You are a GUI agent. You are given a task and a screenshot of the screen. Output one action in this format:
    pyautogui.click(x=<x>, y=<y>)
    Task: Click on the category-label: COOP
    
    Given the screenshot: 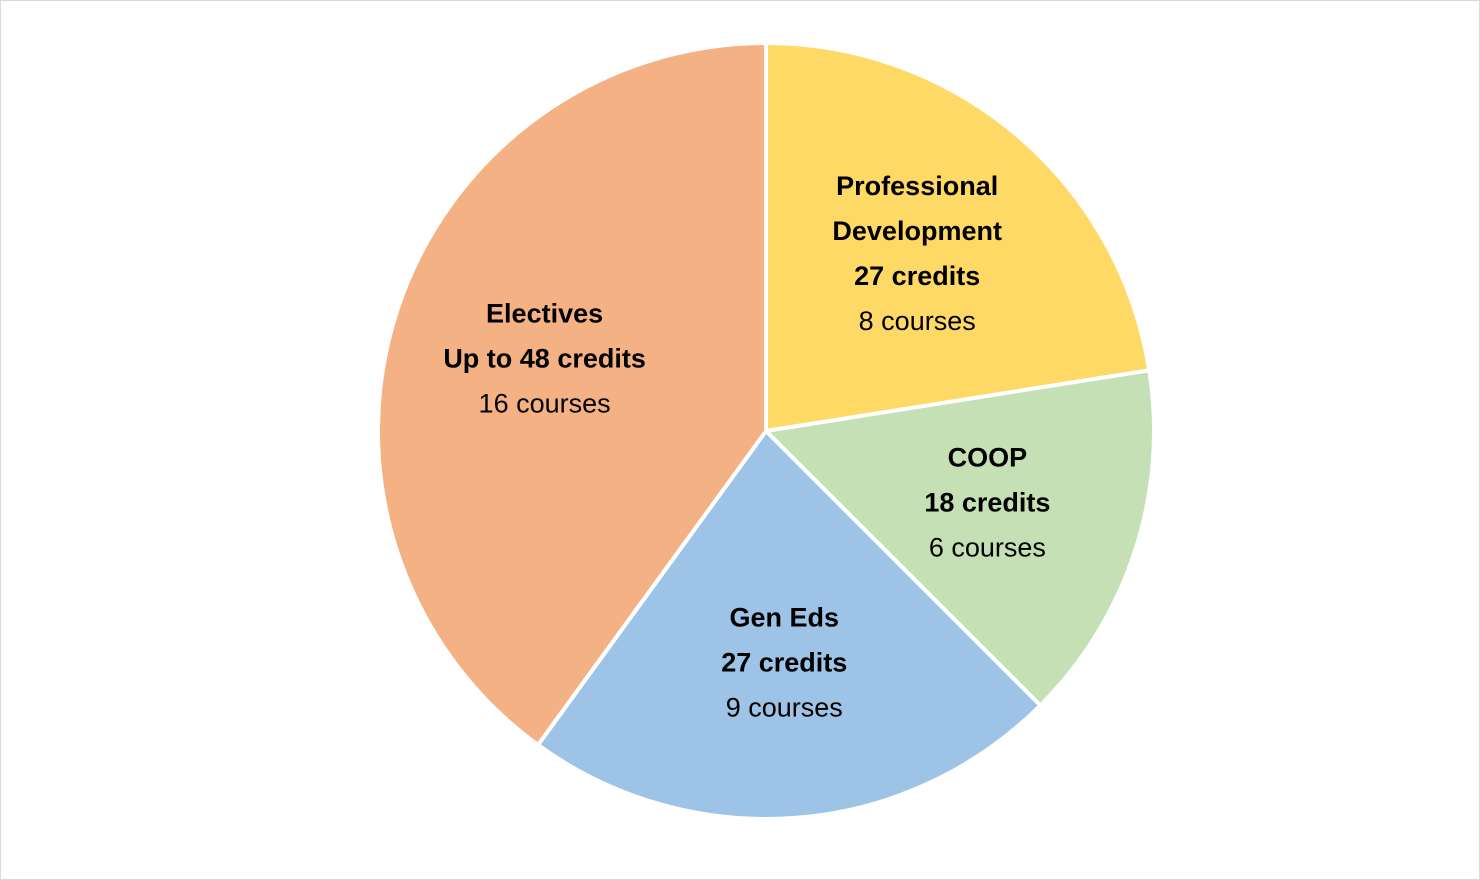 What is the action you would take?
    pyautogui.click(x=987, y=457)
    